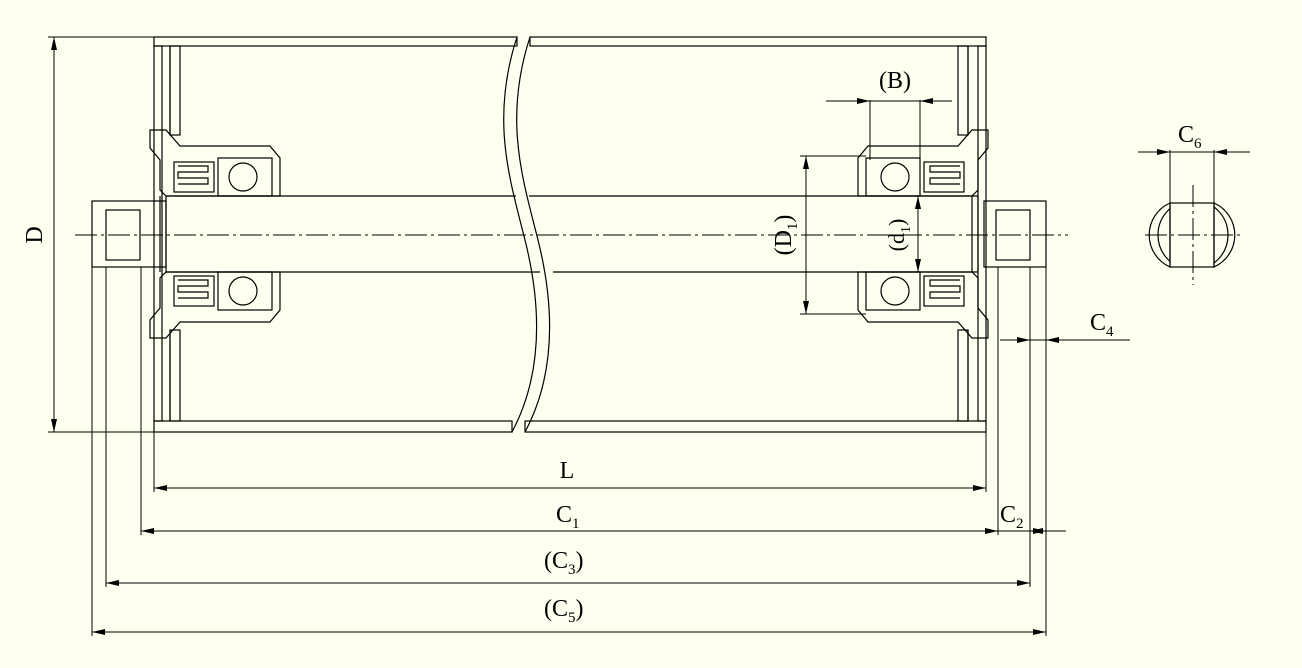  Describe the element at coordinates (567, 471) in the screenshot. I see `label-L: L` at that location.